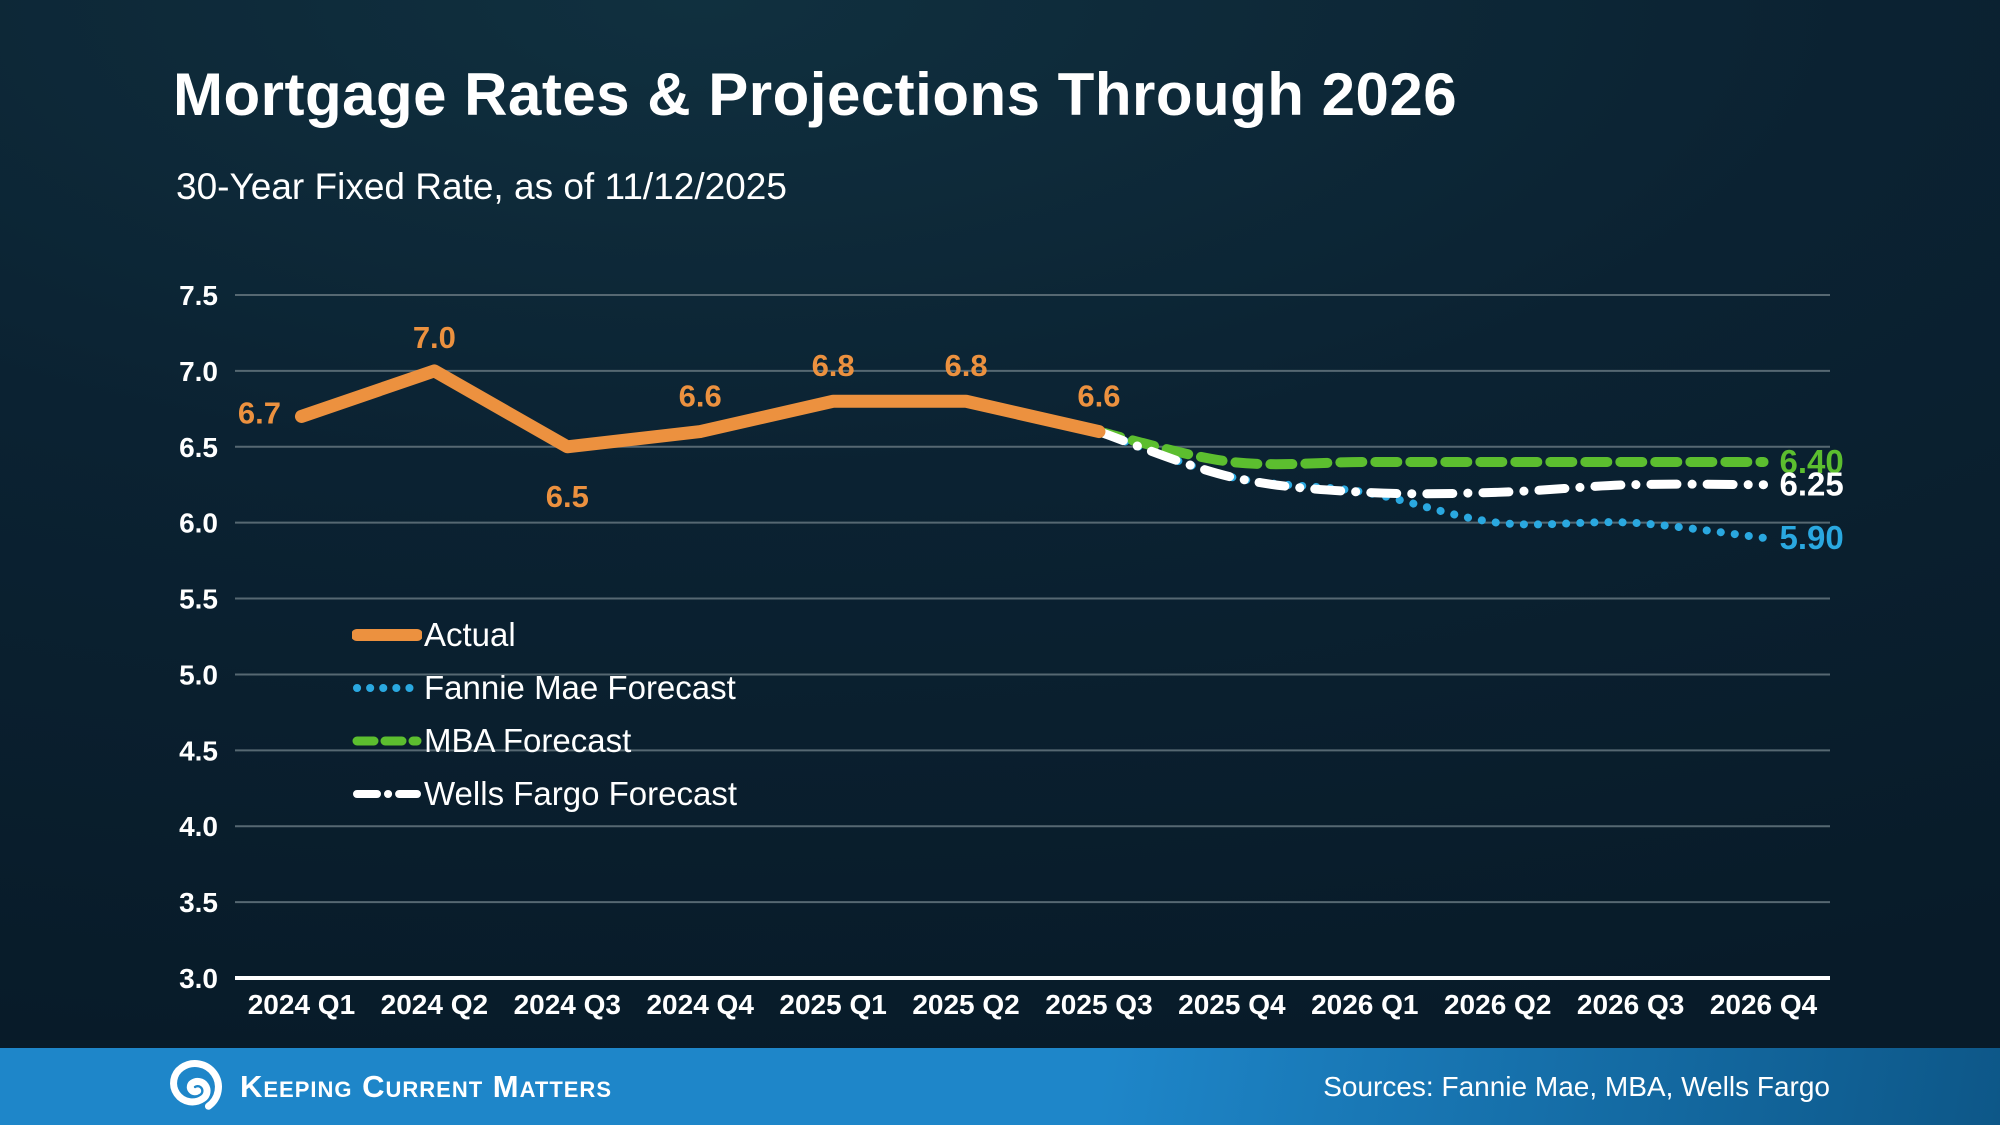  Describe the element at coordinates (198, 447) in the screenshot. I see `y-tick-label: 6.5` at that location.